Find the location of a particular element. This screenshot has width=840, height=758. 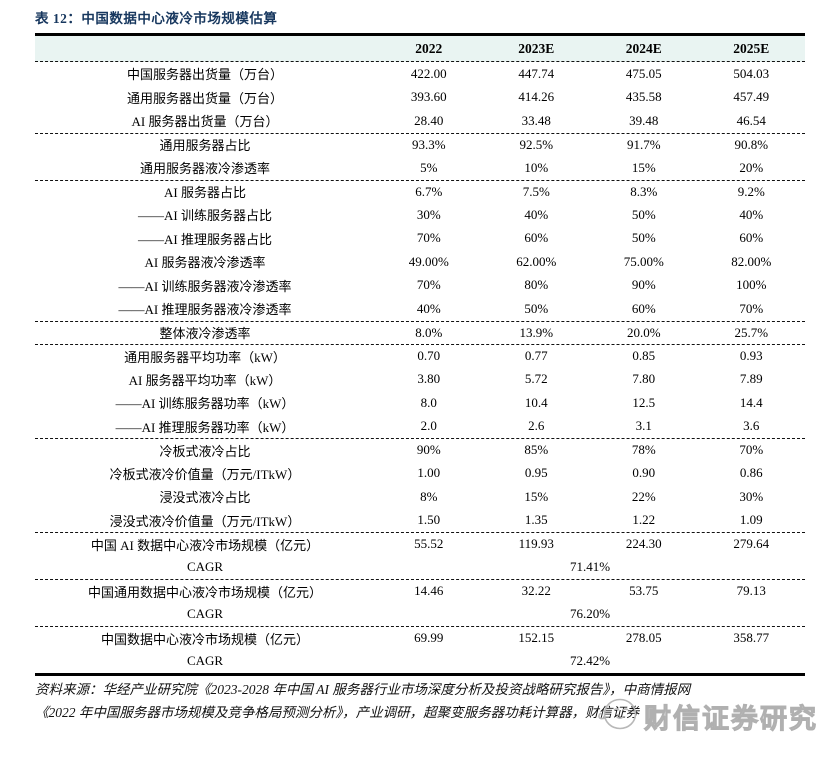

table-row: 通用服务器占比 93.3% 92.5% 91.7% 90.8% is located at coordinates (420, 144).